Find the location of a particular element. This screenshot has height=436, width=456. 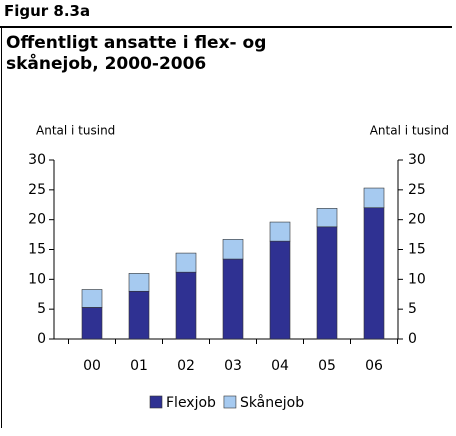

y2-tick-label: 5 is located at coordinates (412, 309).